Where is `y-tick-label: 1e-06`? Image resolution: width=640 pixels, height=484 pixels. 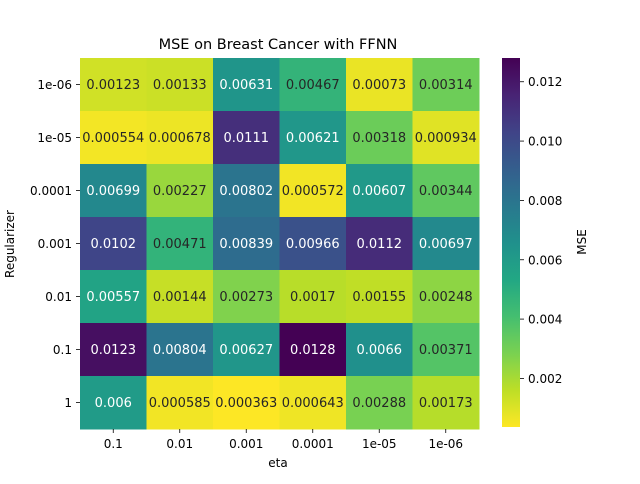 y-tick-label: 1e-06 is located at coordinates (54, 85).